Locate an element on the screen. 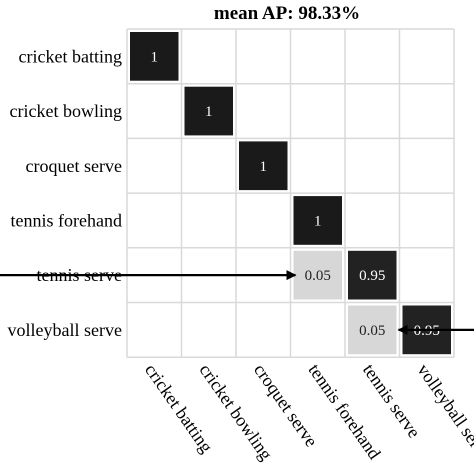 Image resolution: width=474 pixels, height=474 pixels. column-label: volleyball serve is located at coordinates (443, 412).